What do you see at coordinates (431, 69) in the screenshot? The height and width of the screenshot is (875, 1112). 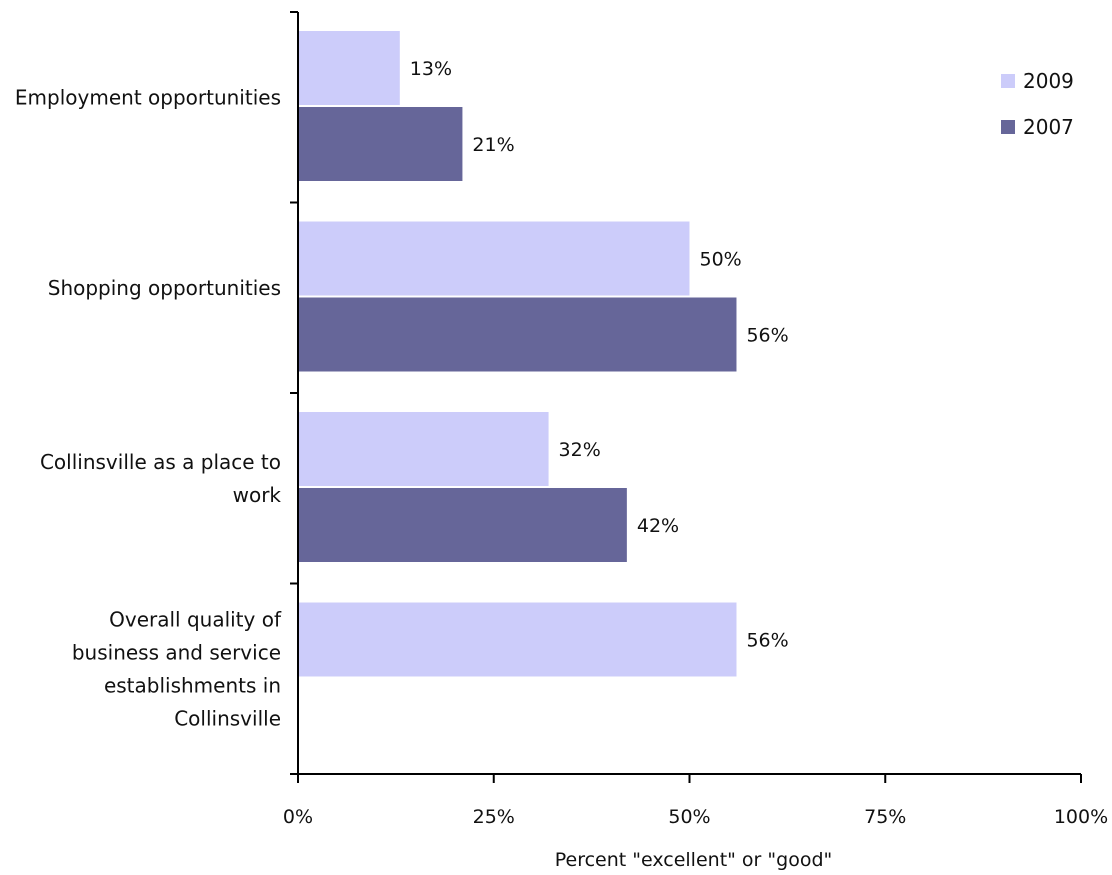 I see `data-label-2009-1: 13%` at bounding box center [431, 69].